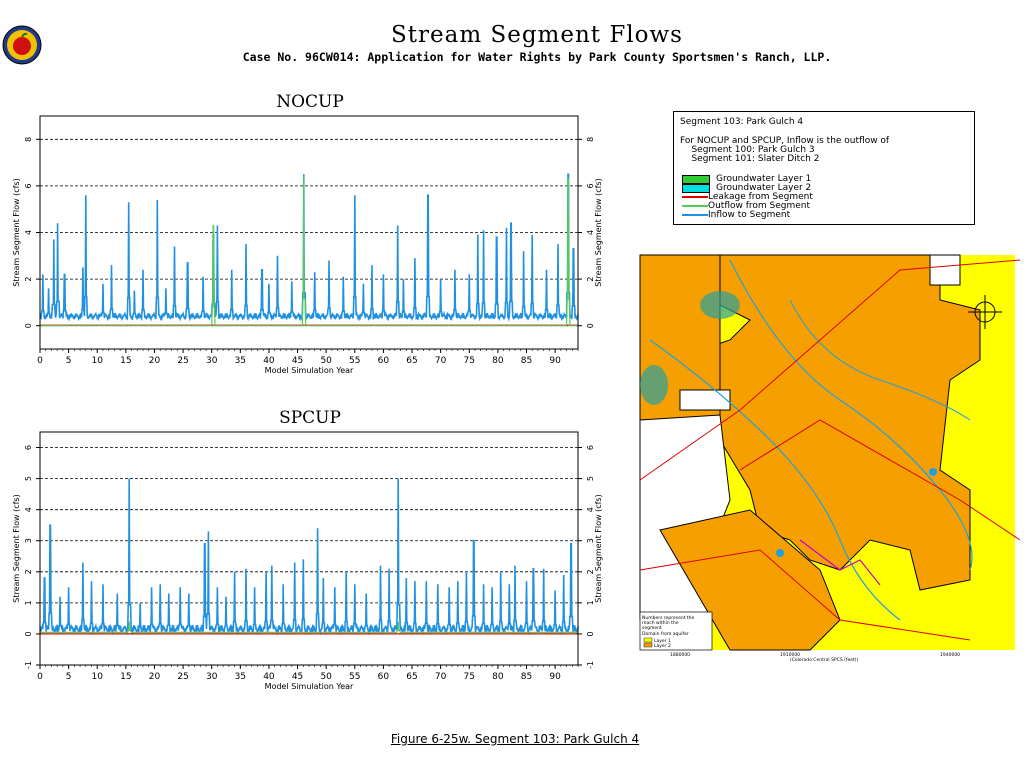 This screenshot has height=768, width=1024. Describe the element at coordinates (665, 634) in the screenshot. I see `map-legend-text: Domain from aquifer` at that location.